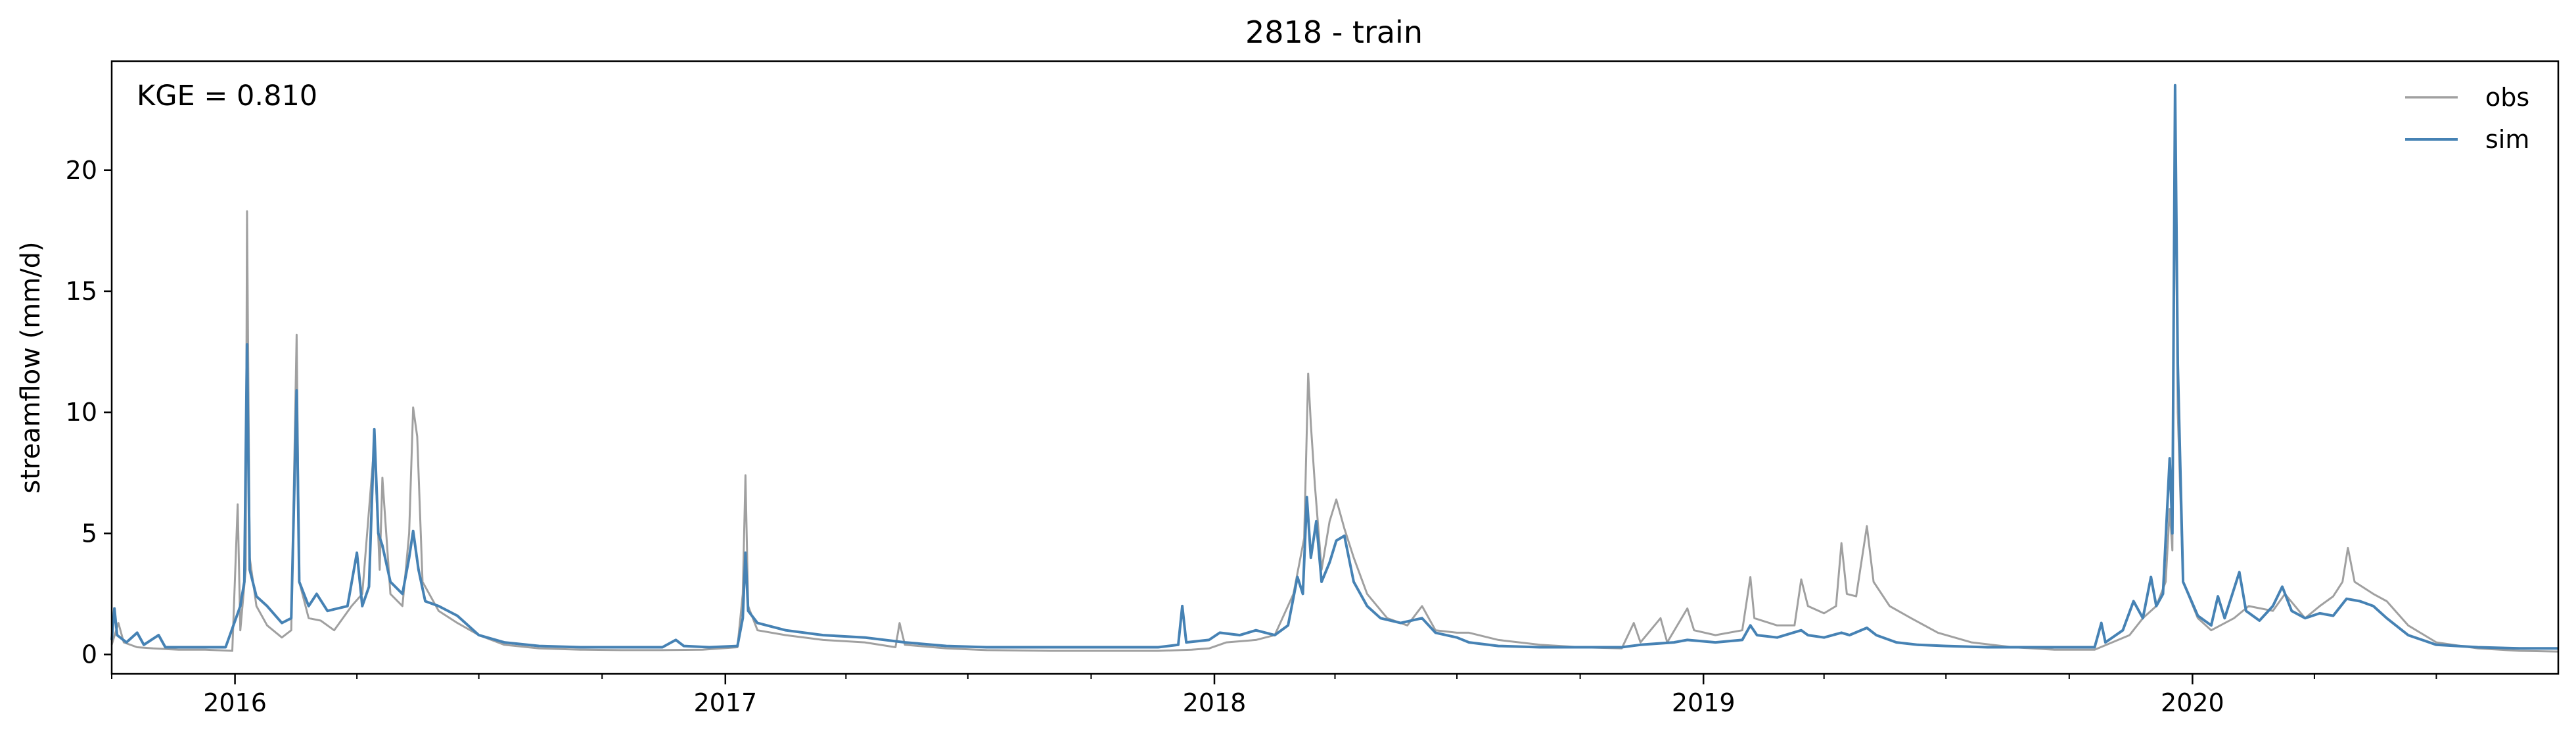 The image size is (2576, 735). What do you see at coordinates (89, 654) in the screenshot?
I see `y-tick-label: 0` at bounding box center [89, 654].